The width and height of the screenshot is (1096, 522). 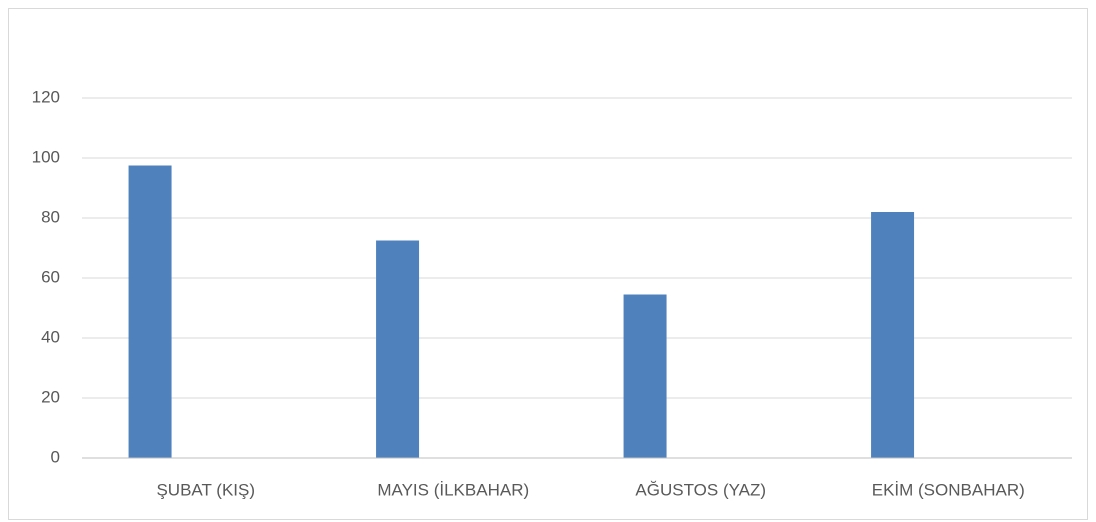 I want to click on x-tick-label: EKİM (SONBAHAR), so click(x=948, y=489).